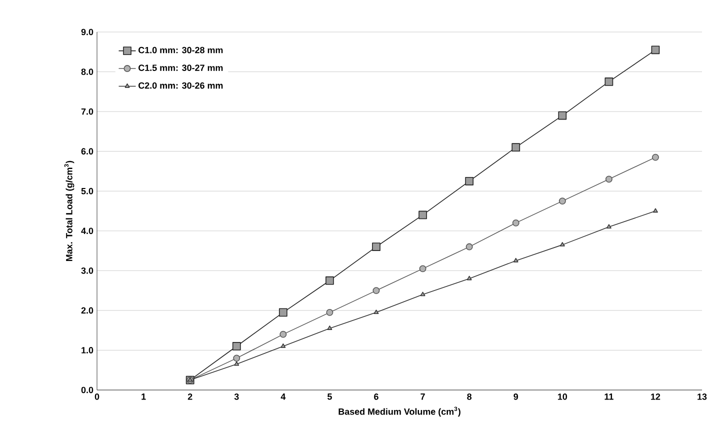 The image size is (716, 441). I want to click on y-tick-label: 1.0, so click(88, 350).